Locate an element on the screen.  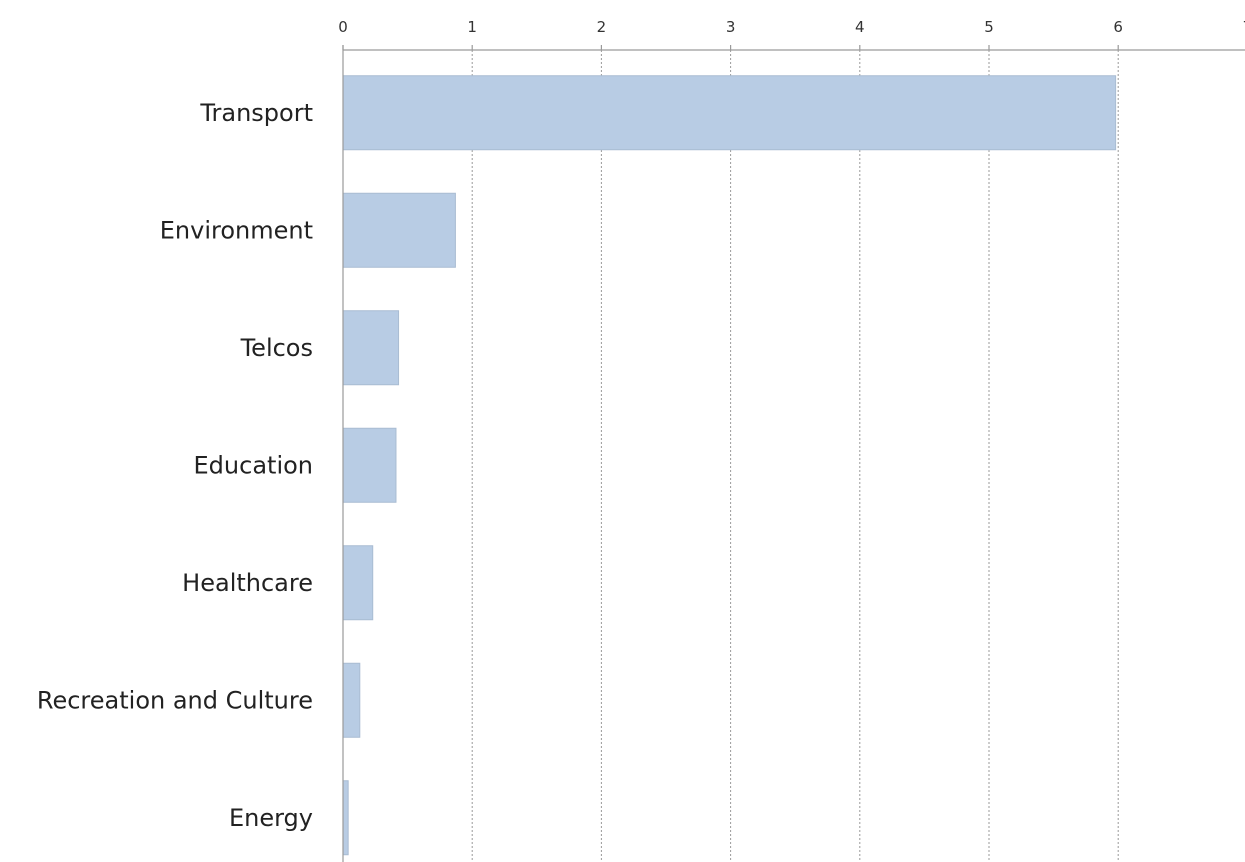
category-label: Healthcare is located at coordinates (247, 583).